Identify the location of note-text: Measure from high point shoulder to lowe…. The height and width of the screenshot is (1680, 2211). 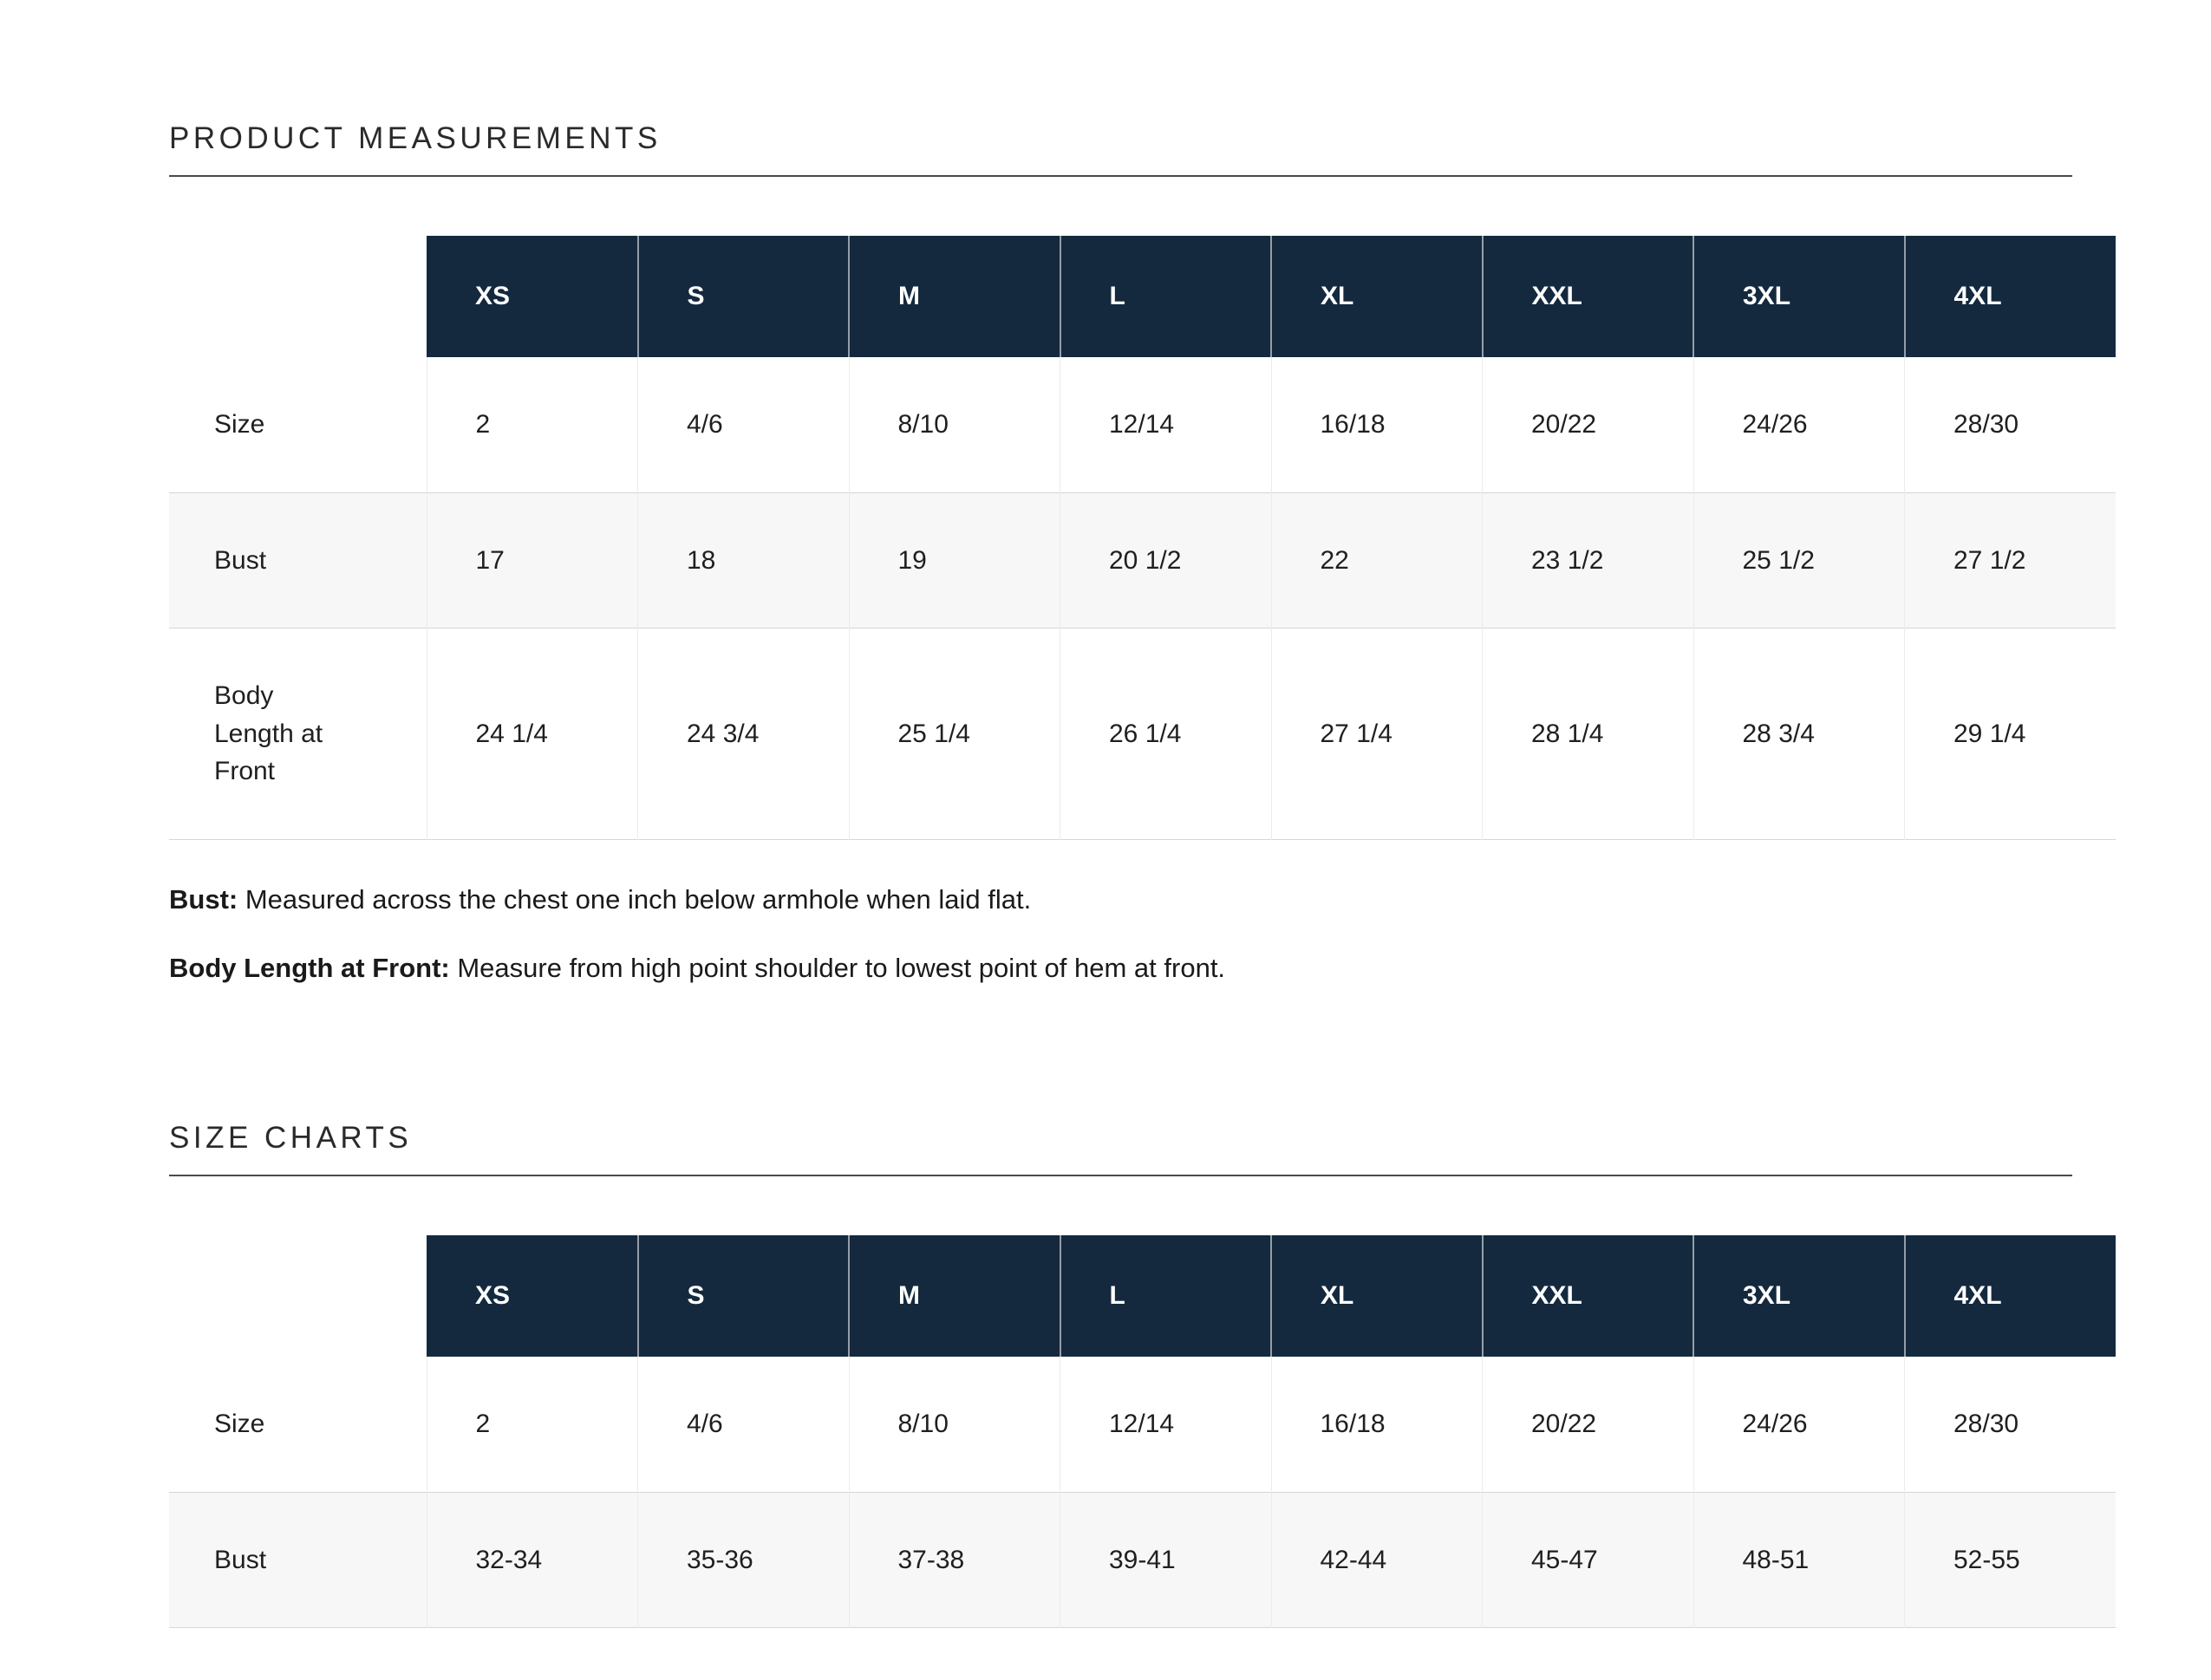
(838, 968).